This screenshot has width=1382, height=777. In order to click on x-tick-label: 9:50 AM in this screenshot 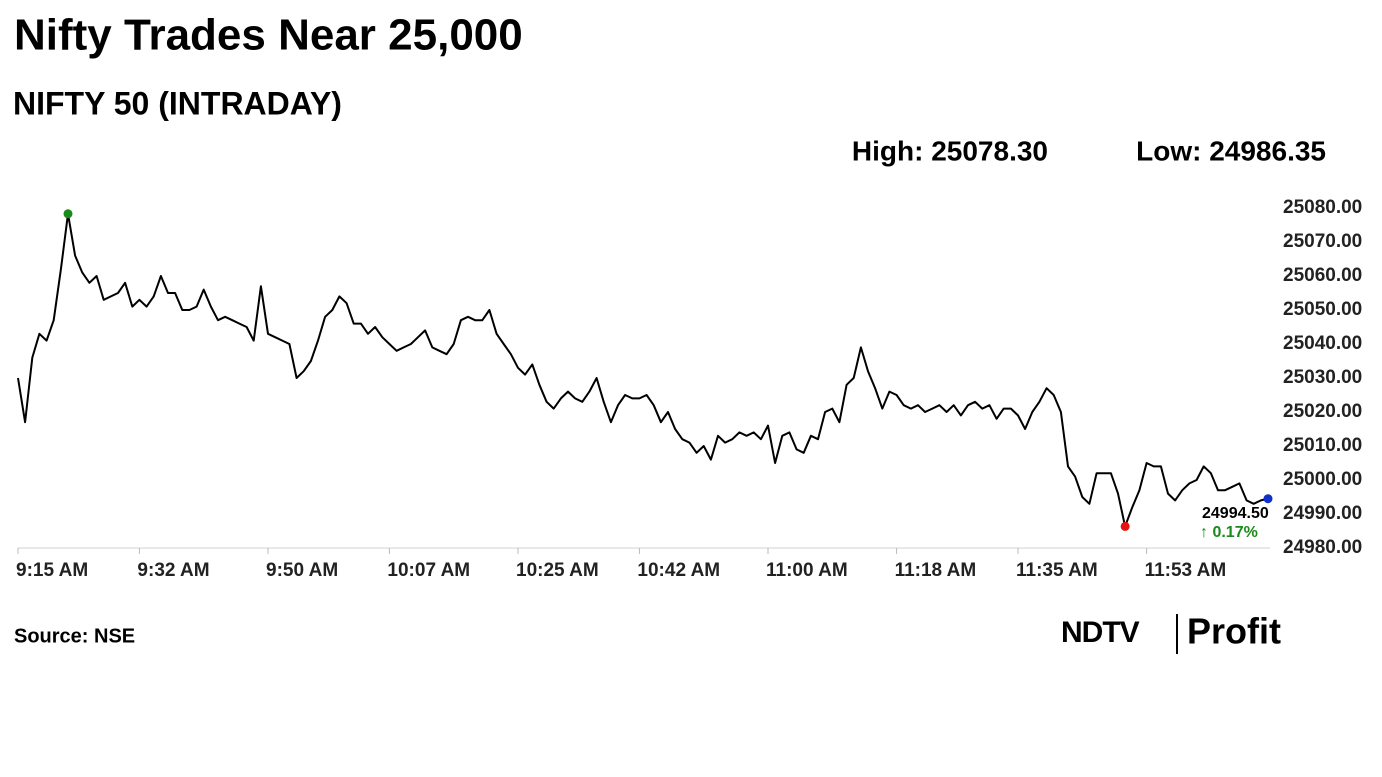, I will do `click(302, 570)`.